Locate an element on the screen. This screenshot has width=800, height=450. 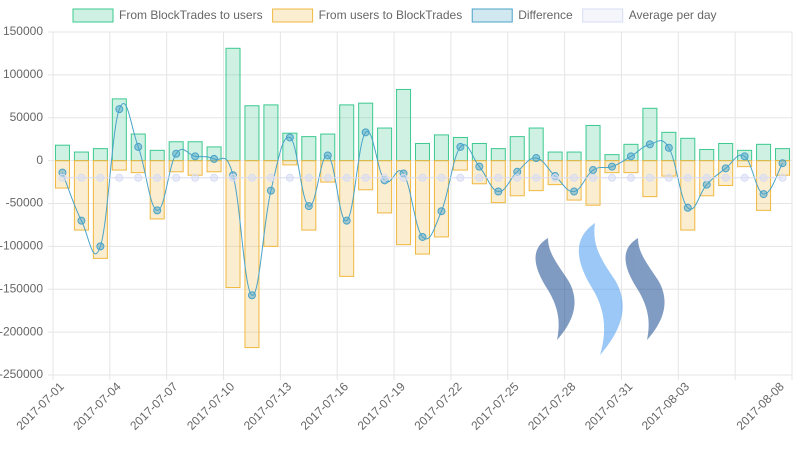
x-tick-label: 2017-07-16 is located at coordinates (325, 406).